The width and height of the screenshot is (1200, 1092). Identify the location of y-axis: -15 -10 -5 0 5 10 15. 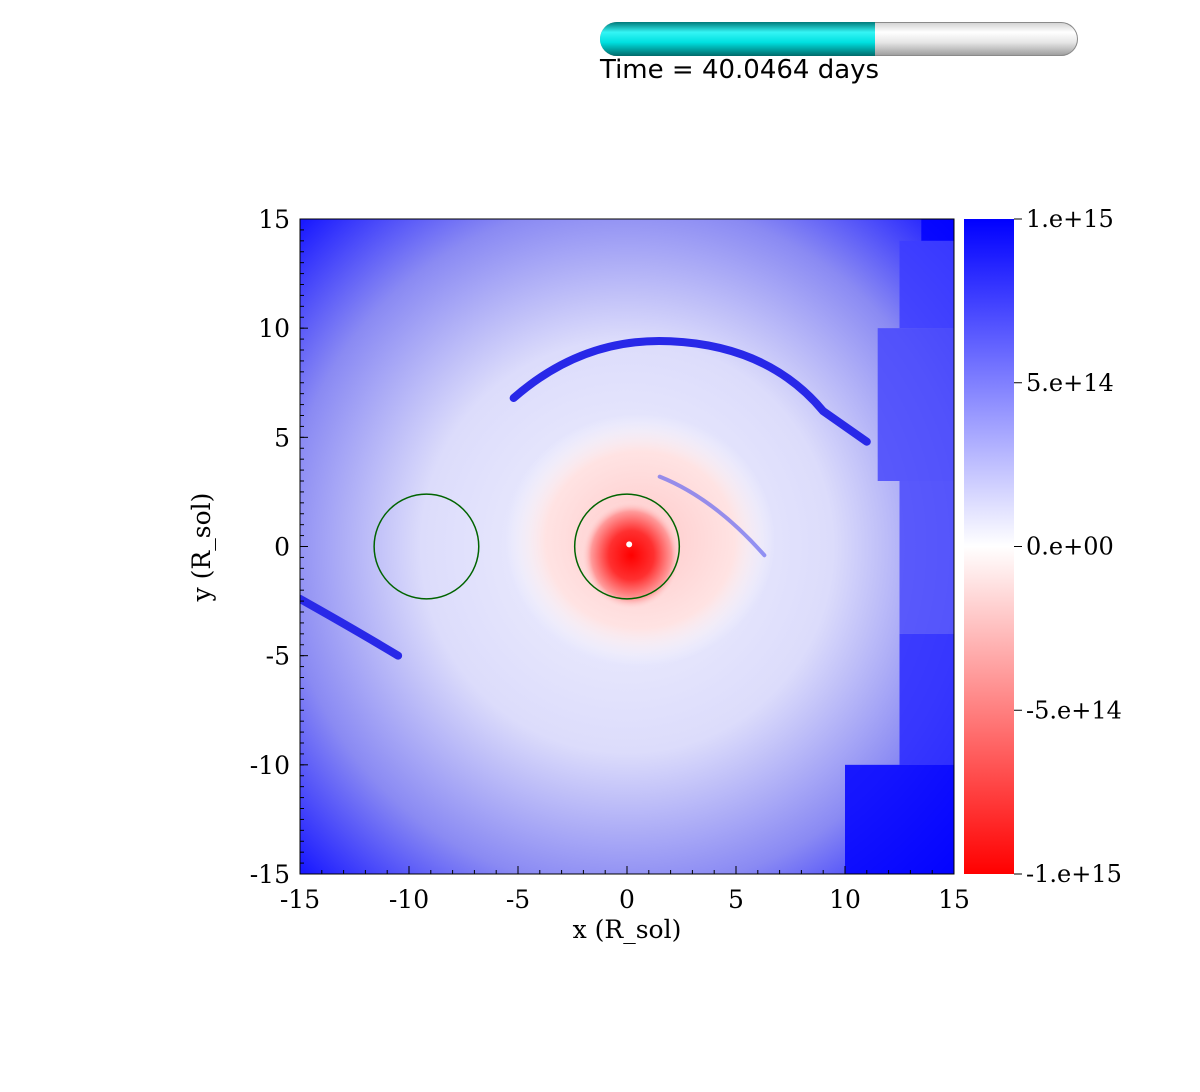
(279, 547).